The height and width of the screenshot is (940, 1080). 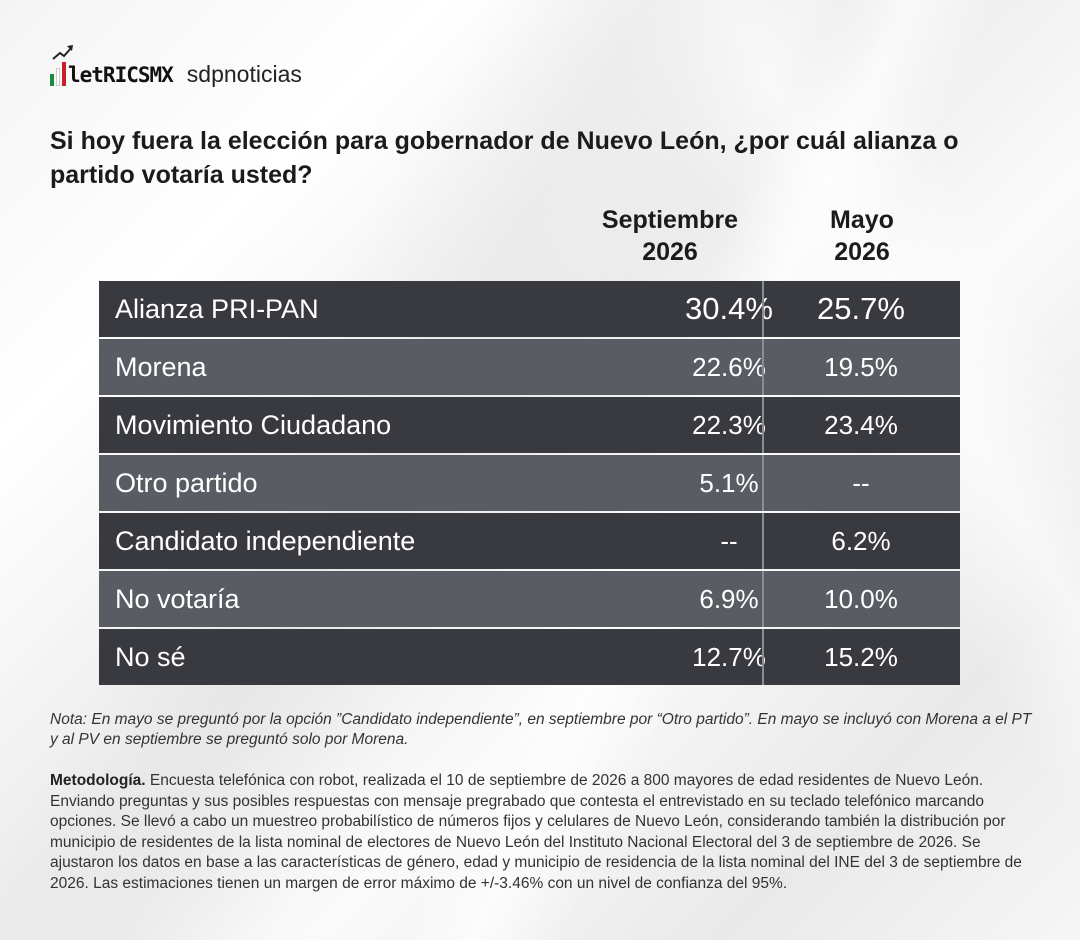 I want to click on table-row: Candidato independiente -- 6.2%, so click(x=529, y=541).